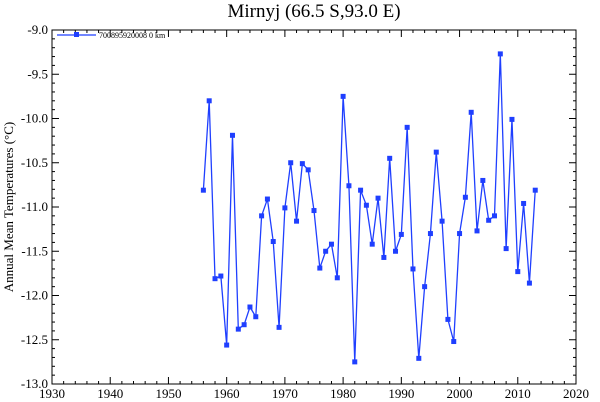 This screenshot has height=402, width=600. Describe the element at coordinates (76, 34) in the screenshot. I see `legend-marker` at that location.